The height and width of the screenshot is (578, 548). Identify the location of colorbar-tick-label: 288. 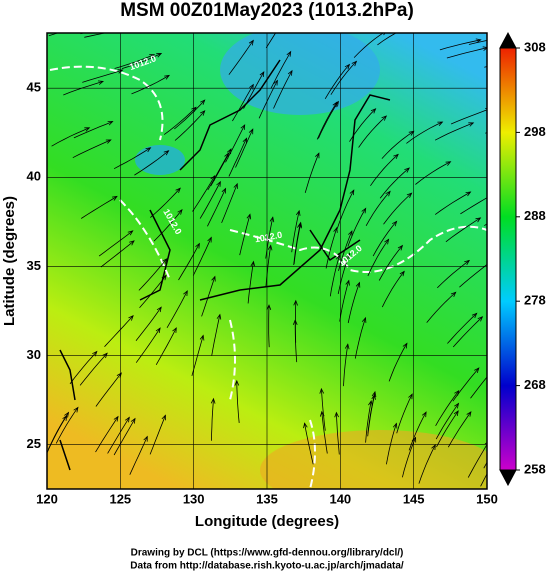
(535, 215).